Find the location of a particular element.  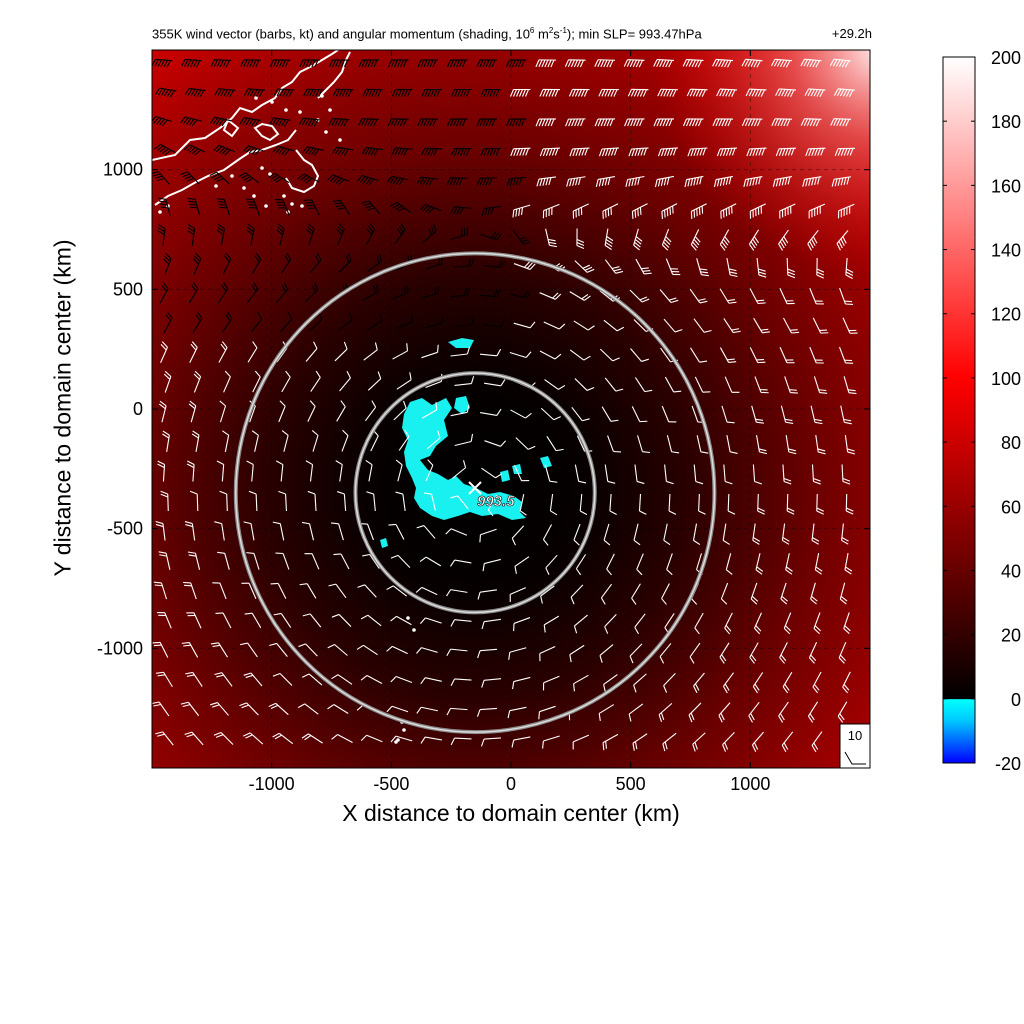

cyan-blob is located at coordinates (546, 462).